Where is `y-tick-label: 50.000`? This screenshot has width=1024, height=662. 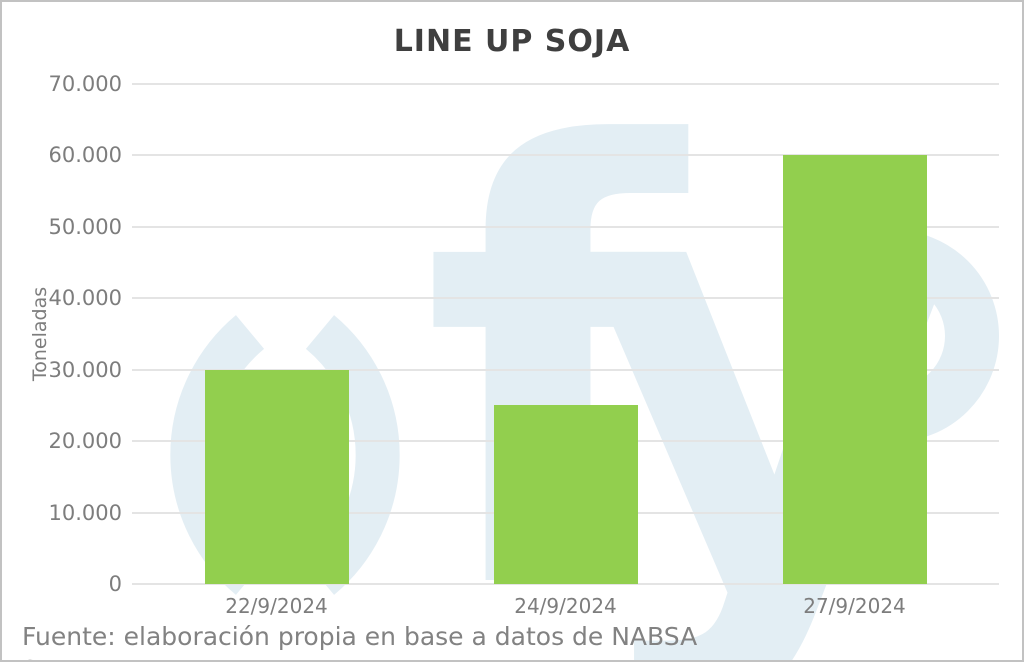
y-tick-label: 50.000 is located at coordinates (85, 226).